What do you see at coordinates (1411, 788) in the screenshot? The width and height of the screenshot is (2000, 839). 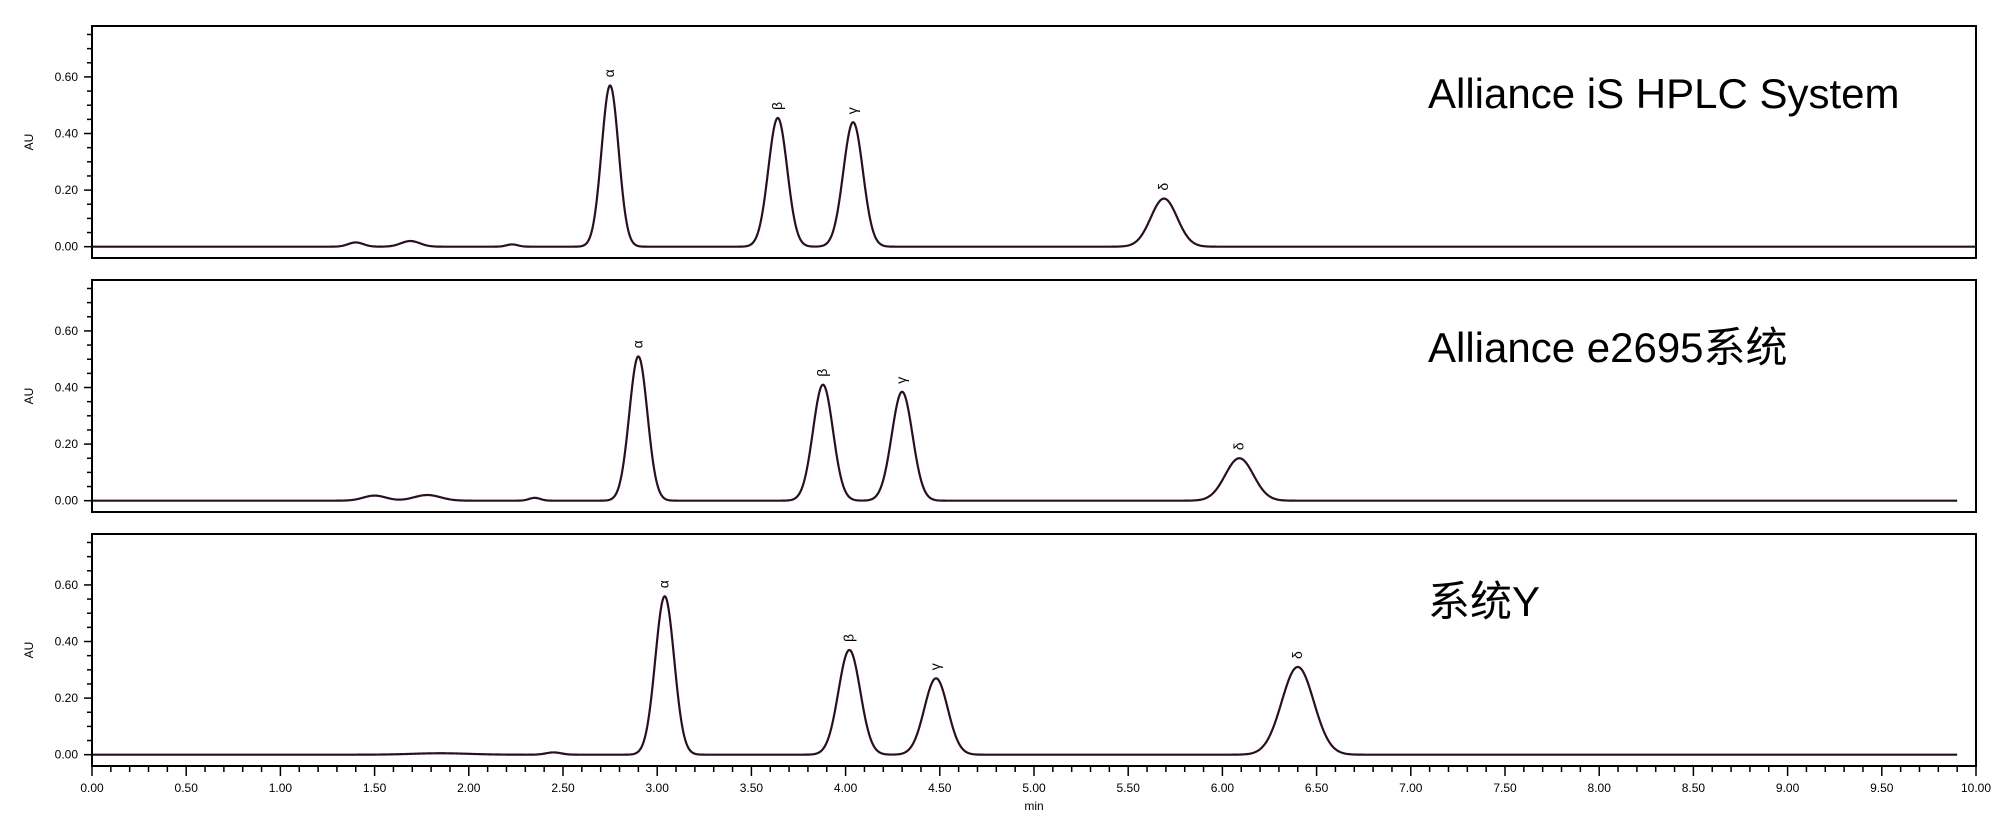 I see `x-tick-label: 7.00` at bounding box center [1411, 788].